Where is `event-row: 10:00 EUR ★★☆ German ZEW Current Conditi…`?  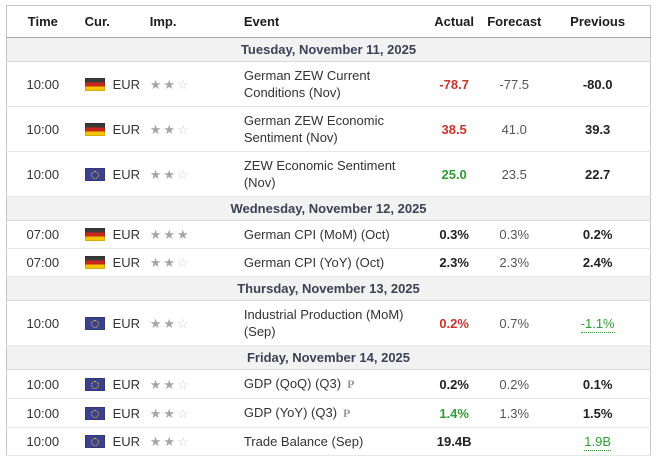 event-row: 10:00 EUR ★★☆ German ZEW Current Conditi… is located at coordinates (328, 84).